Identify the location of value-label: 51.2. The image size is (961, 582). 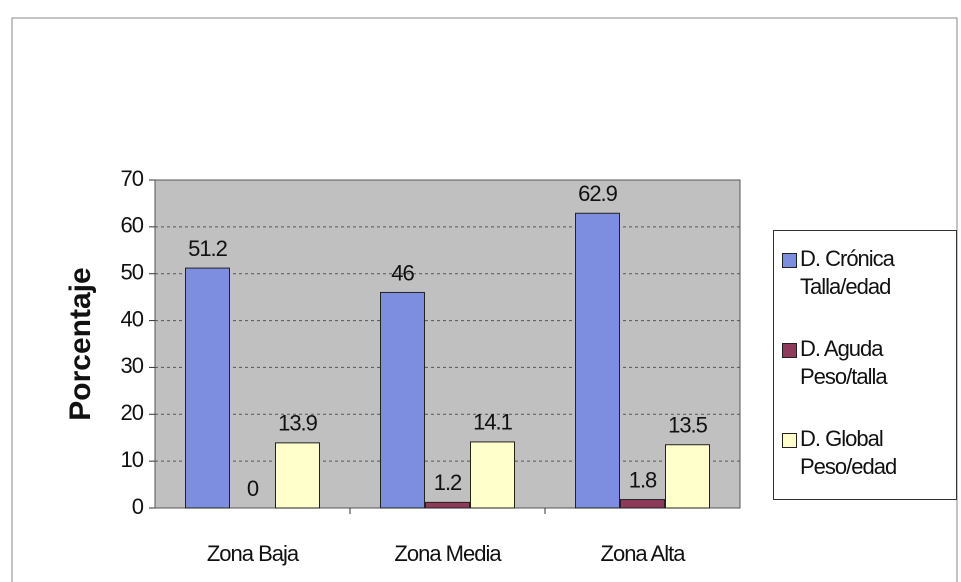
(208, 248).